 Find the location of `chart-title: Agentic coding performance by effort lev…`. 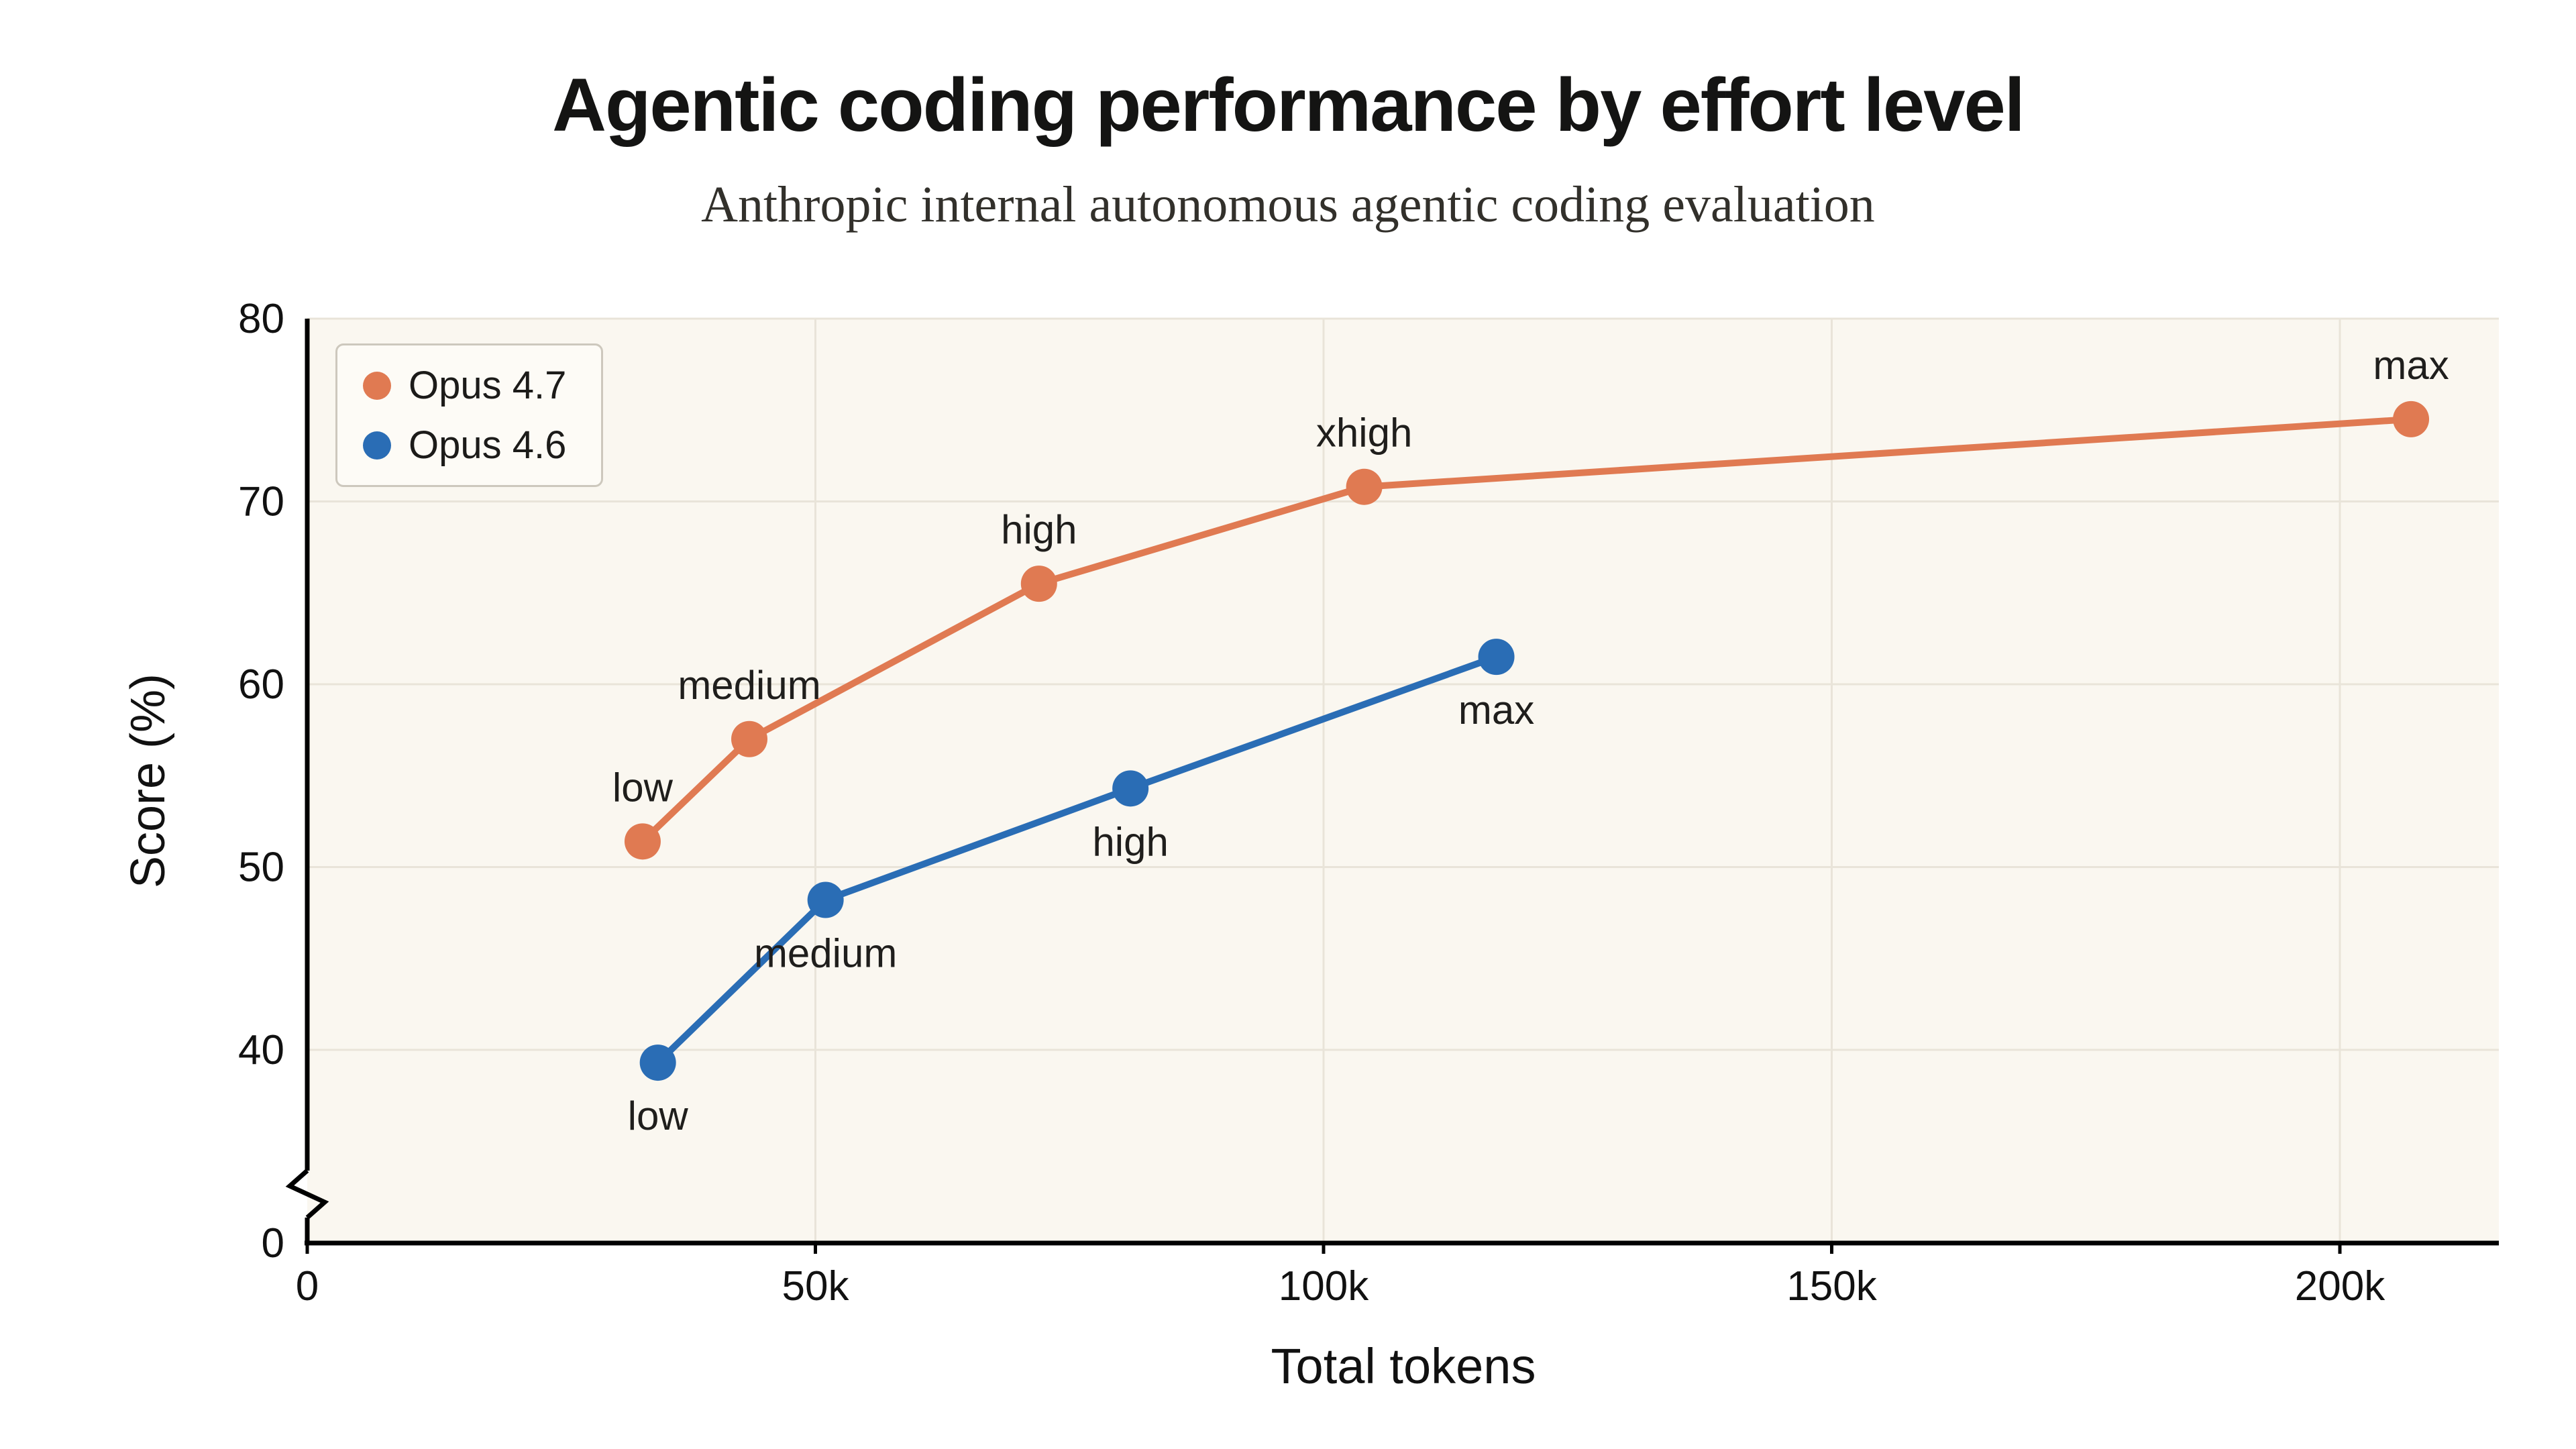

chart-title: Agentic coding performance by effort lev… is located at coordinates (1288, 105).